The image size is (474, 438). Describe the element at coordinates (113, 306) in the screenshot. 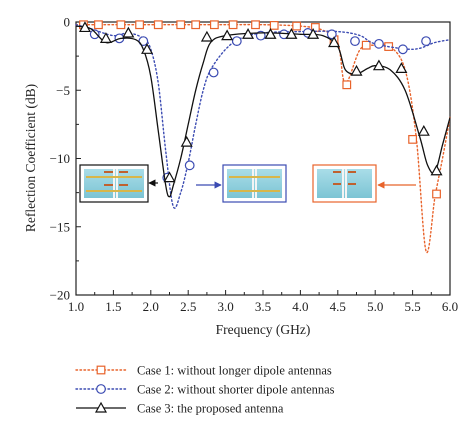

I see `x-tick-label: 1.5` at that location.